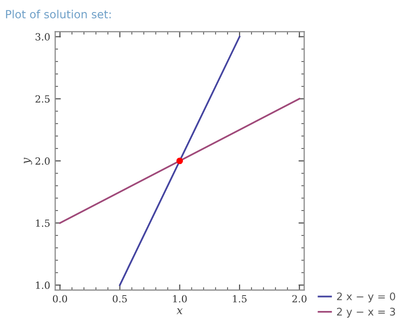 The width and height of the screenshot is (415, 327). I want to click on x-tick-label: 1.5, so click(240, 298).